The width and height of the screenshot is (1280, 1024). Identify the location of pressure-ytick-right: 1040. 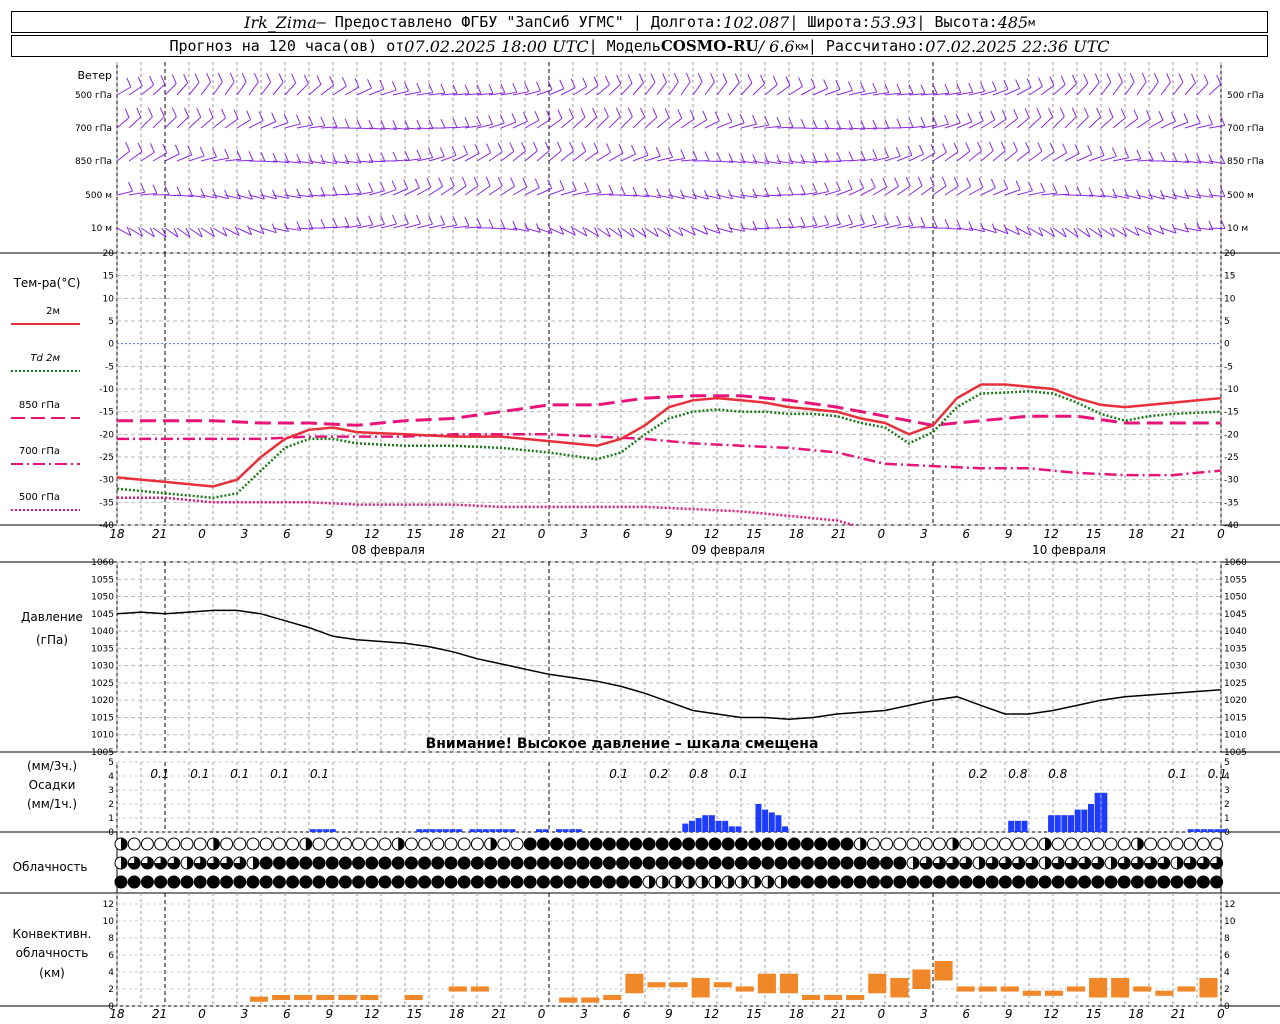
(1235, 632).